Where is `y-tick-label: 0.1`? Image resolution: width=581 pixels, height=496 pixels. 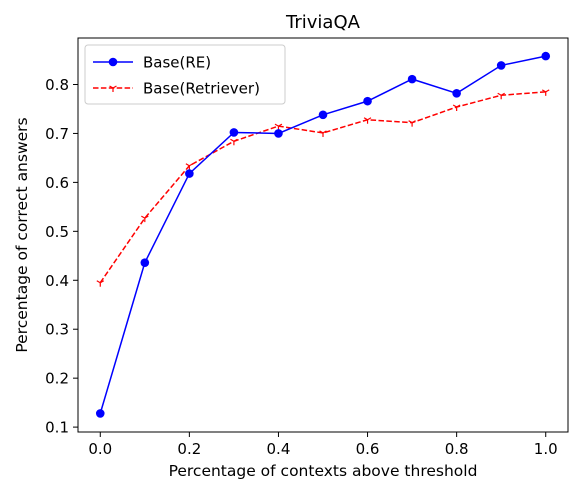 y-tick-label: 0.1 is located at coordinates (57, 428).